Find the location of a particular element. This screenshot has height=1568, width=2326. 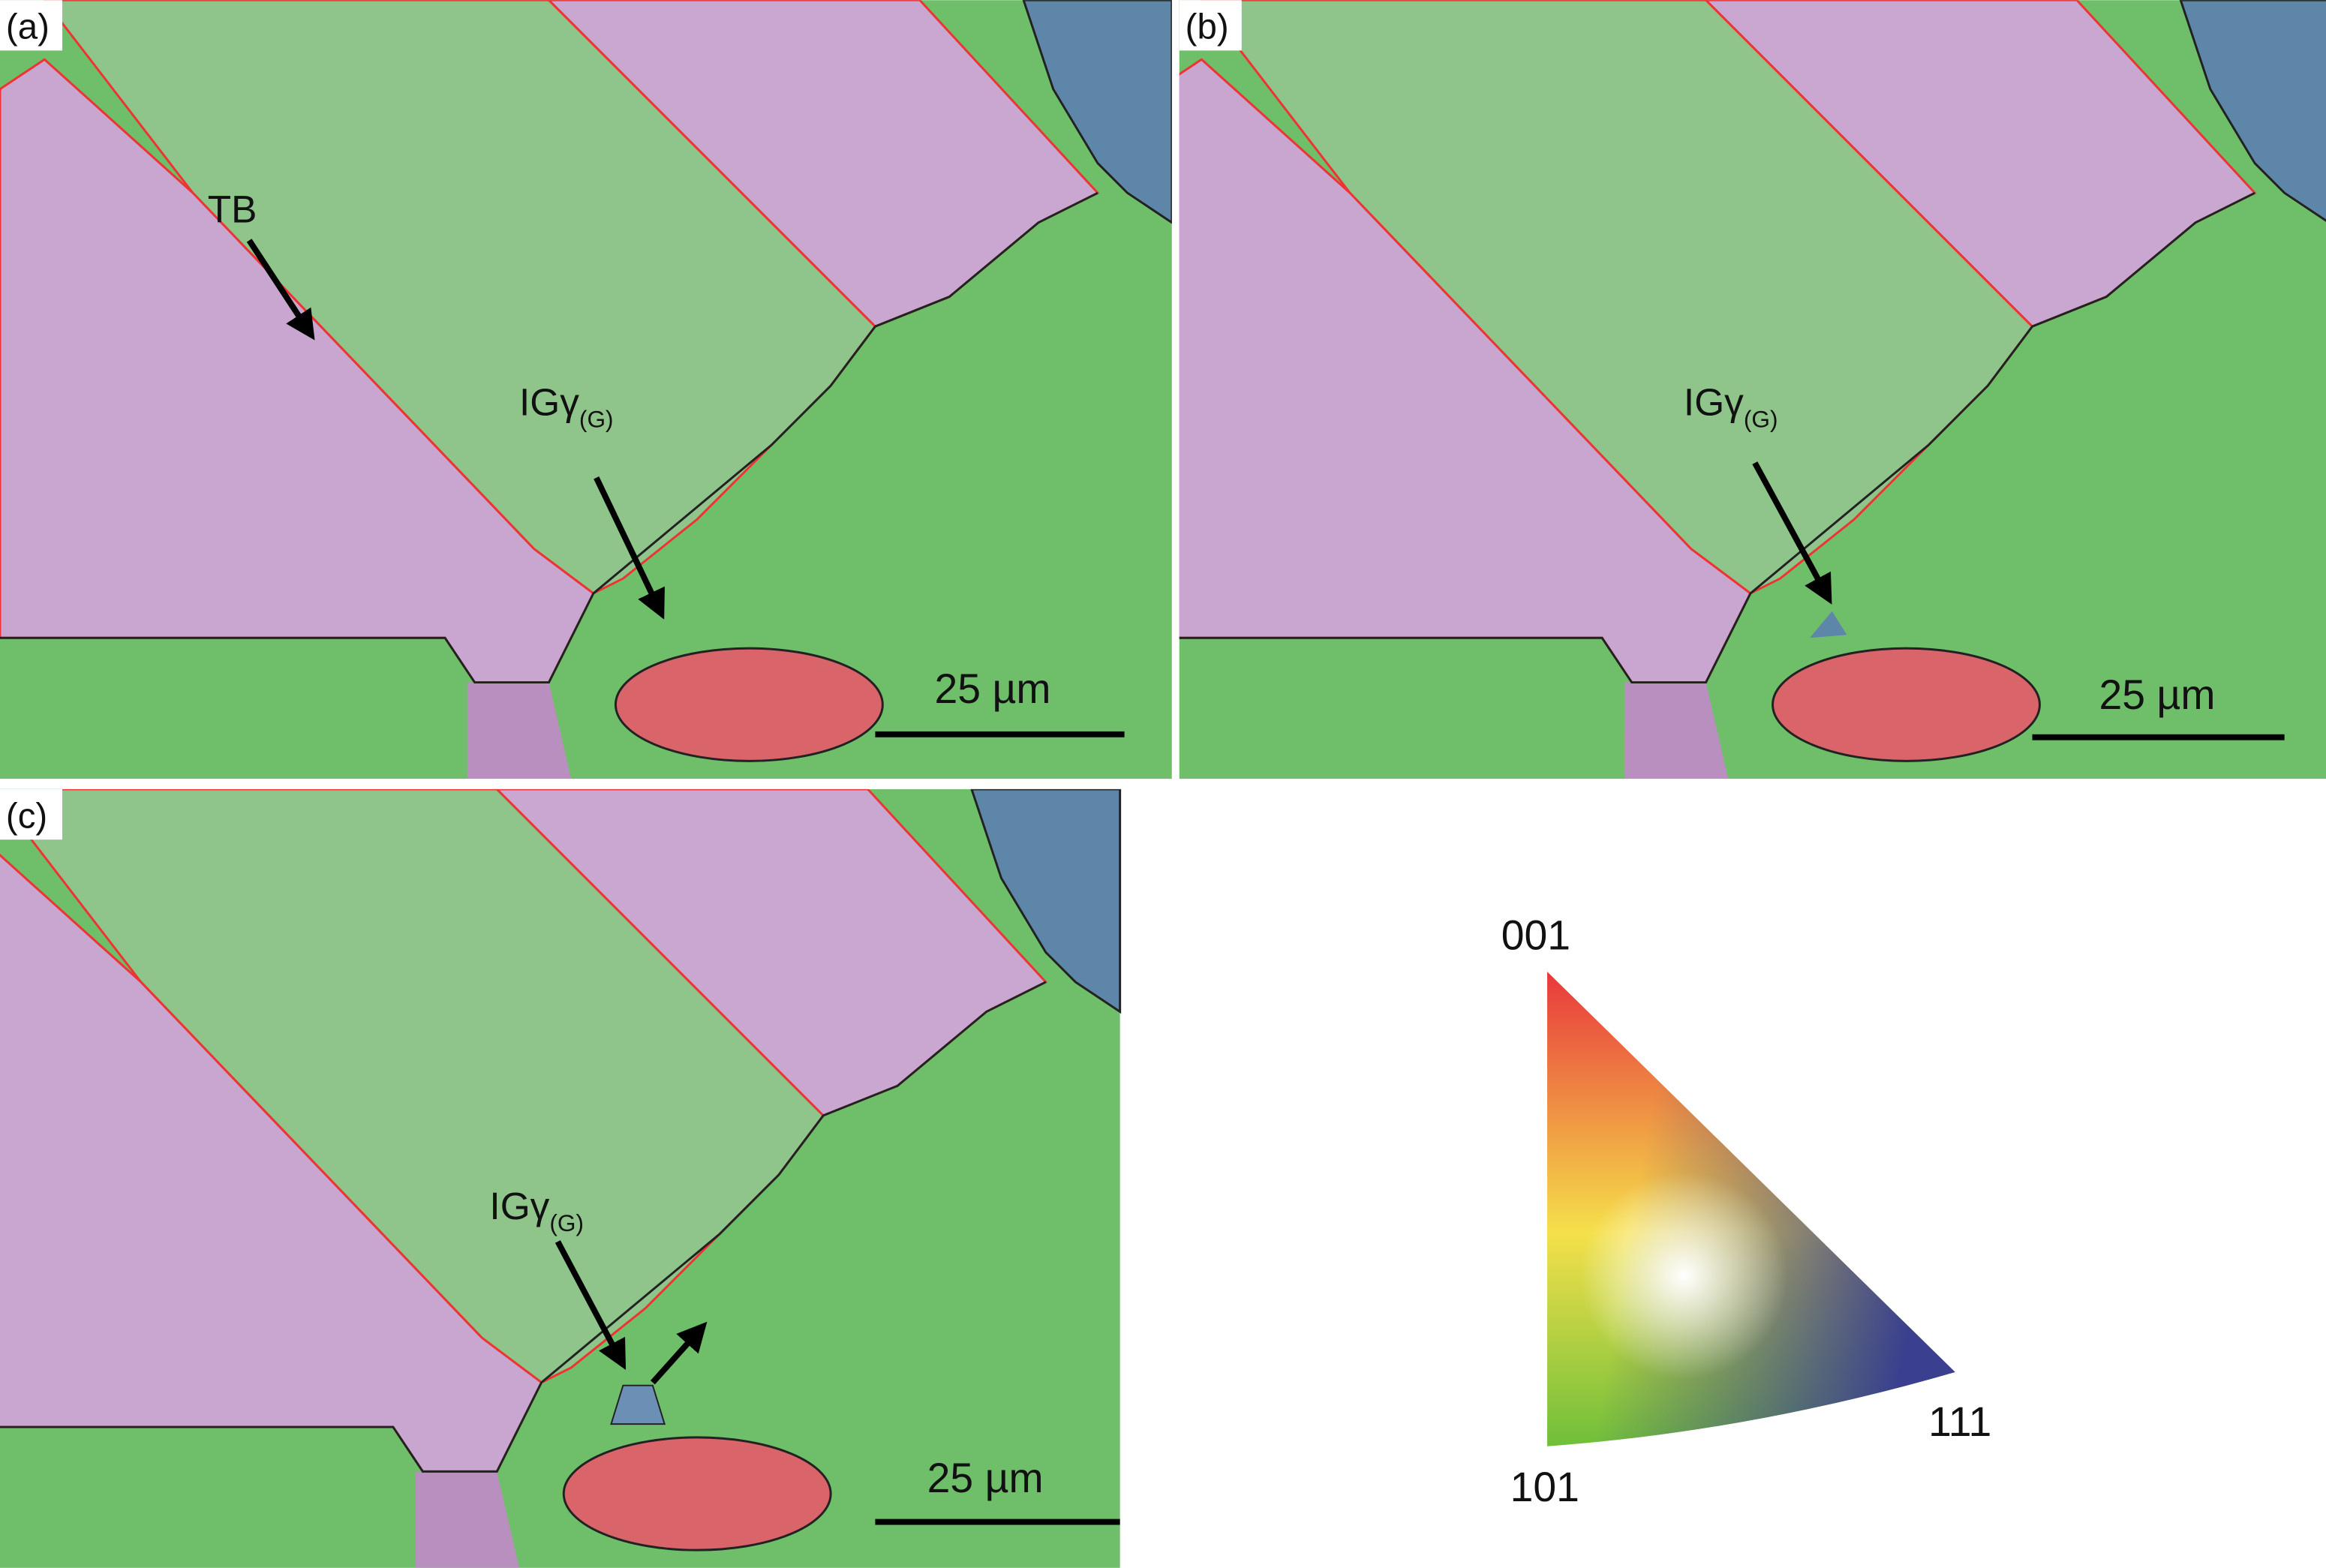

panel-label: (b) is located at coordinates (1207, 28).